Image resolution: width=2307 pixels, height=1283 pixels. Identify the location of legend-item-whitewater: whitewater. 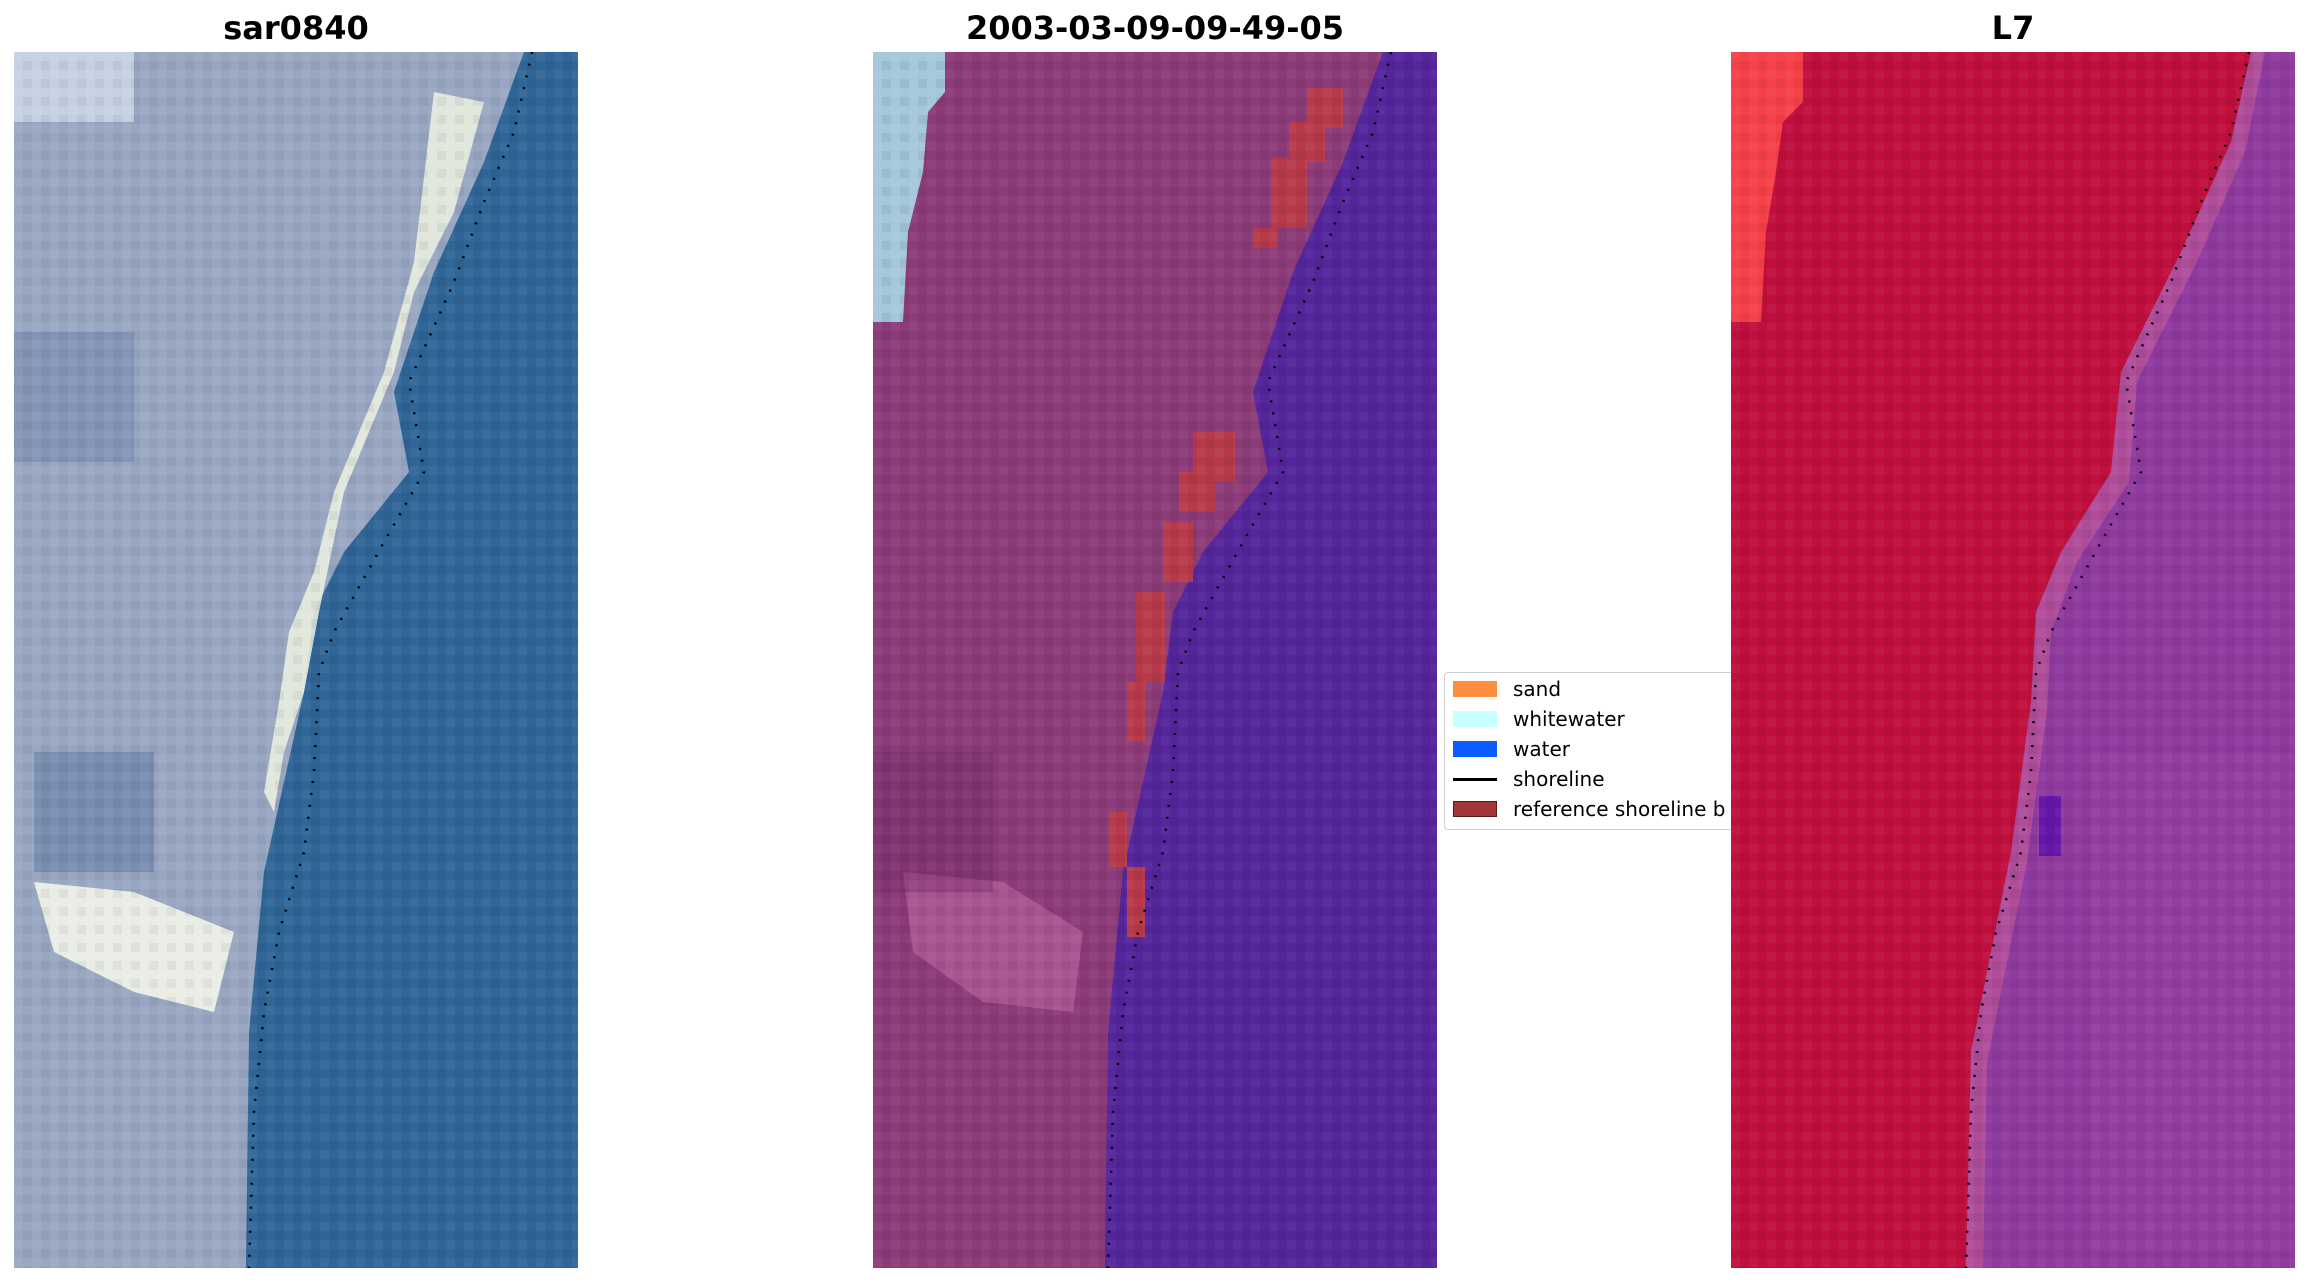
(1539, 719).